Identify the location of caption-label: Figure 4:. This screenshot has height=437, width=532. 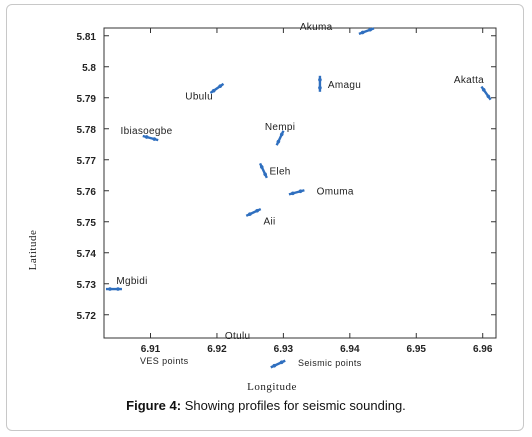
(154, 405).